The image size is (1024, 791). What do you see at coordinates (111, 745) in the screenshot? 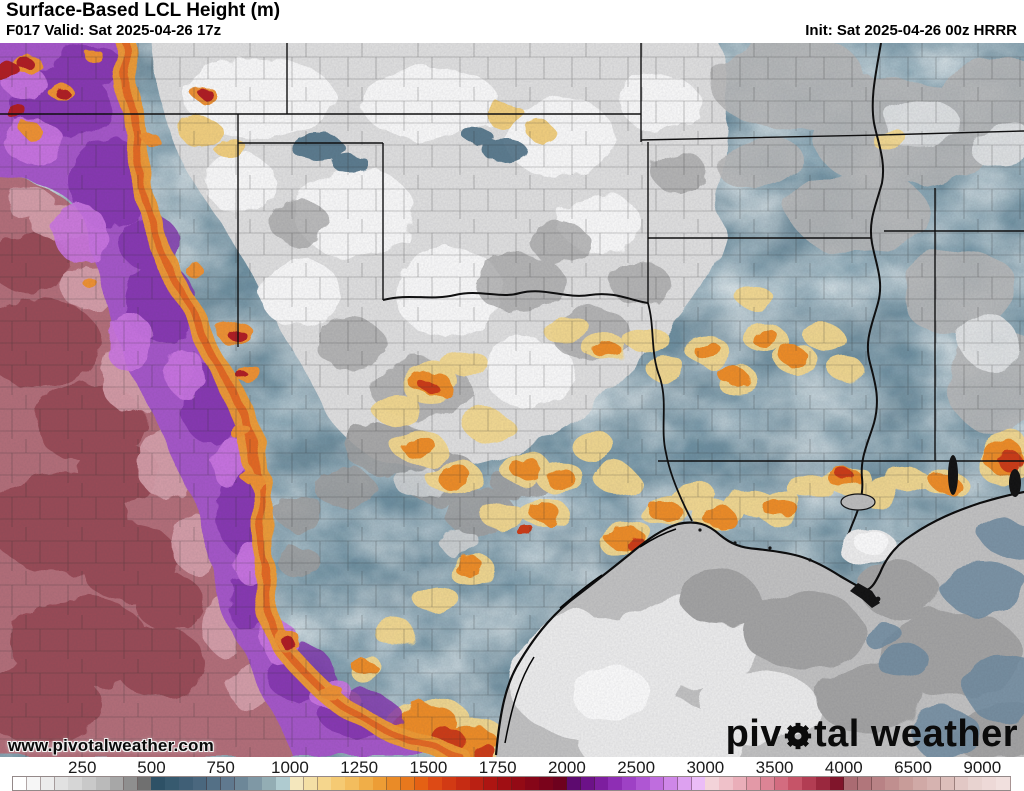
I see `watermark: www.pivotalweather.com` at bounding box center [111, 745].